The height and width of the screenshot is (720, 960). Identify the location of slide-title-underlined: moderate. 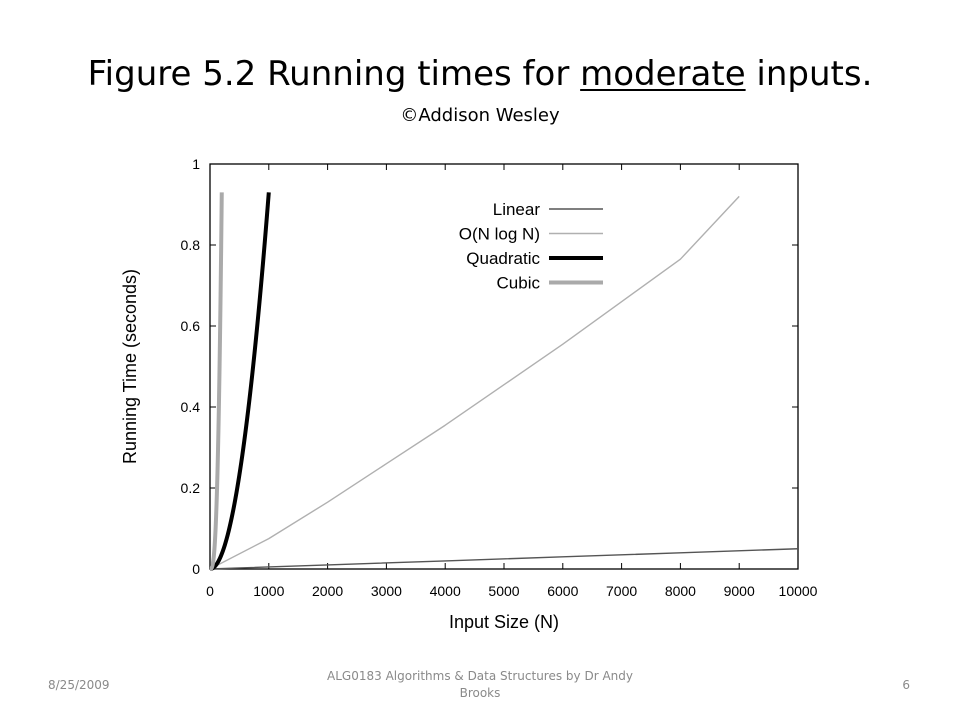
(663, 74).